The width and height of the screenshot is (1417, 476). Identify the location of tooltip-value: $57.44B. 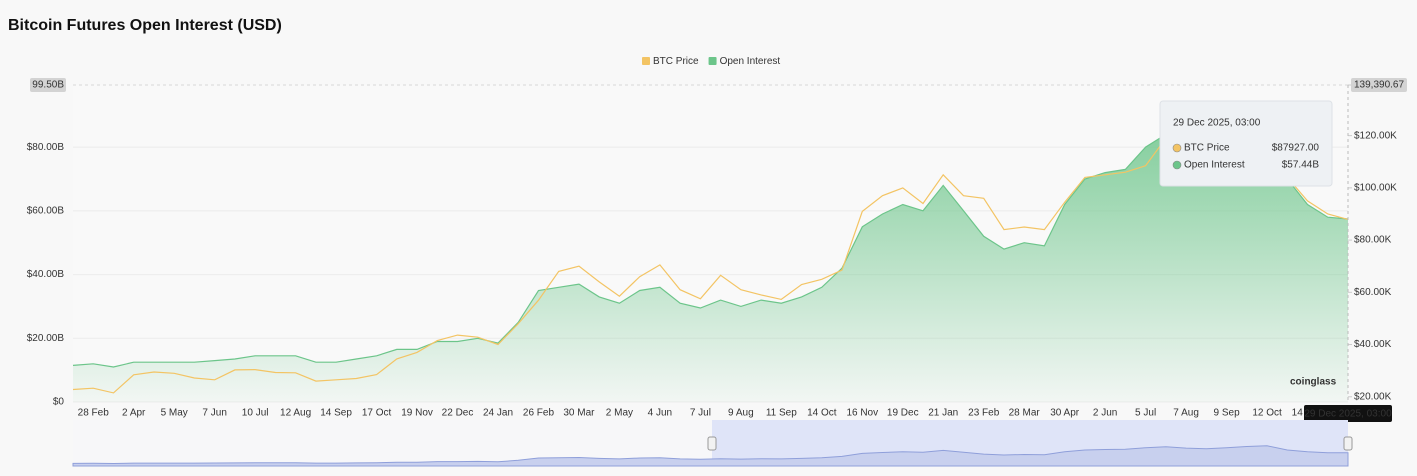
(1301, 165).